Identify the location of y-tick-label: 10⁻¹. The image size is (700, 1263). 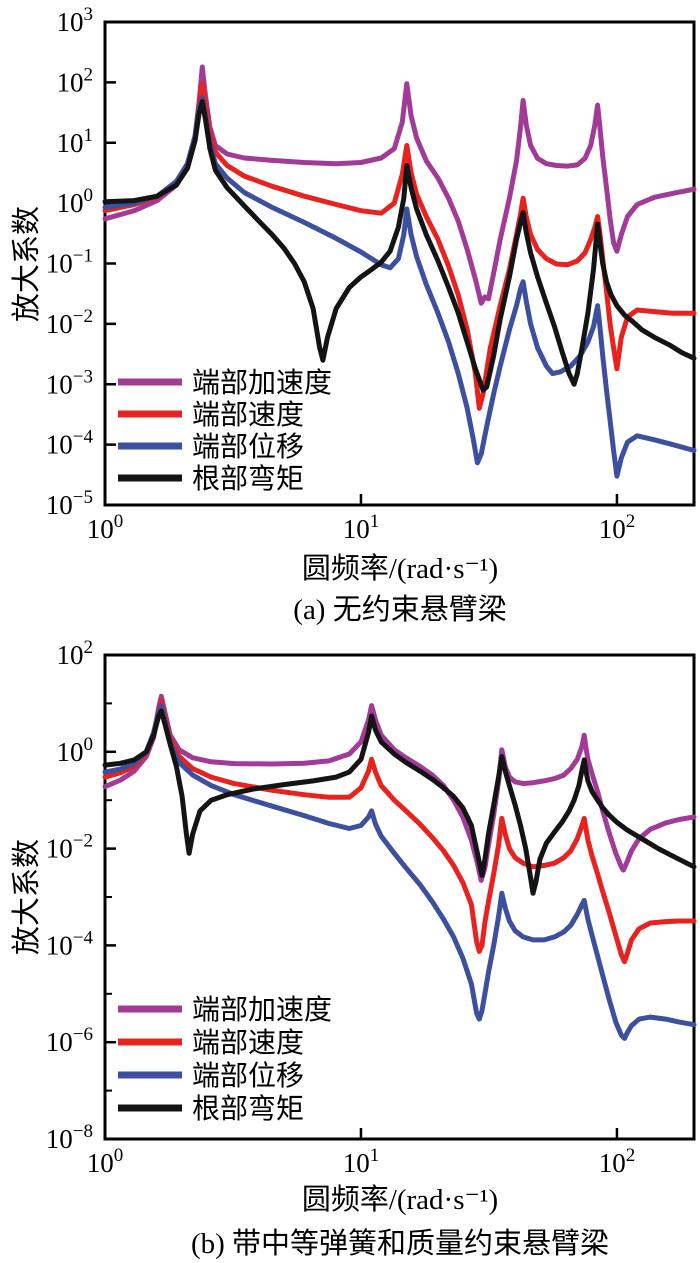
(69, 262).